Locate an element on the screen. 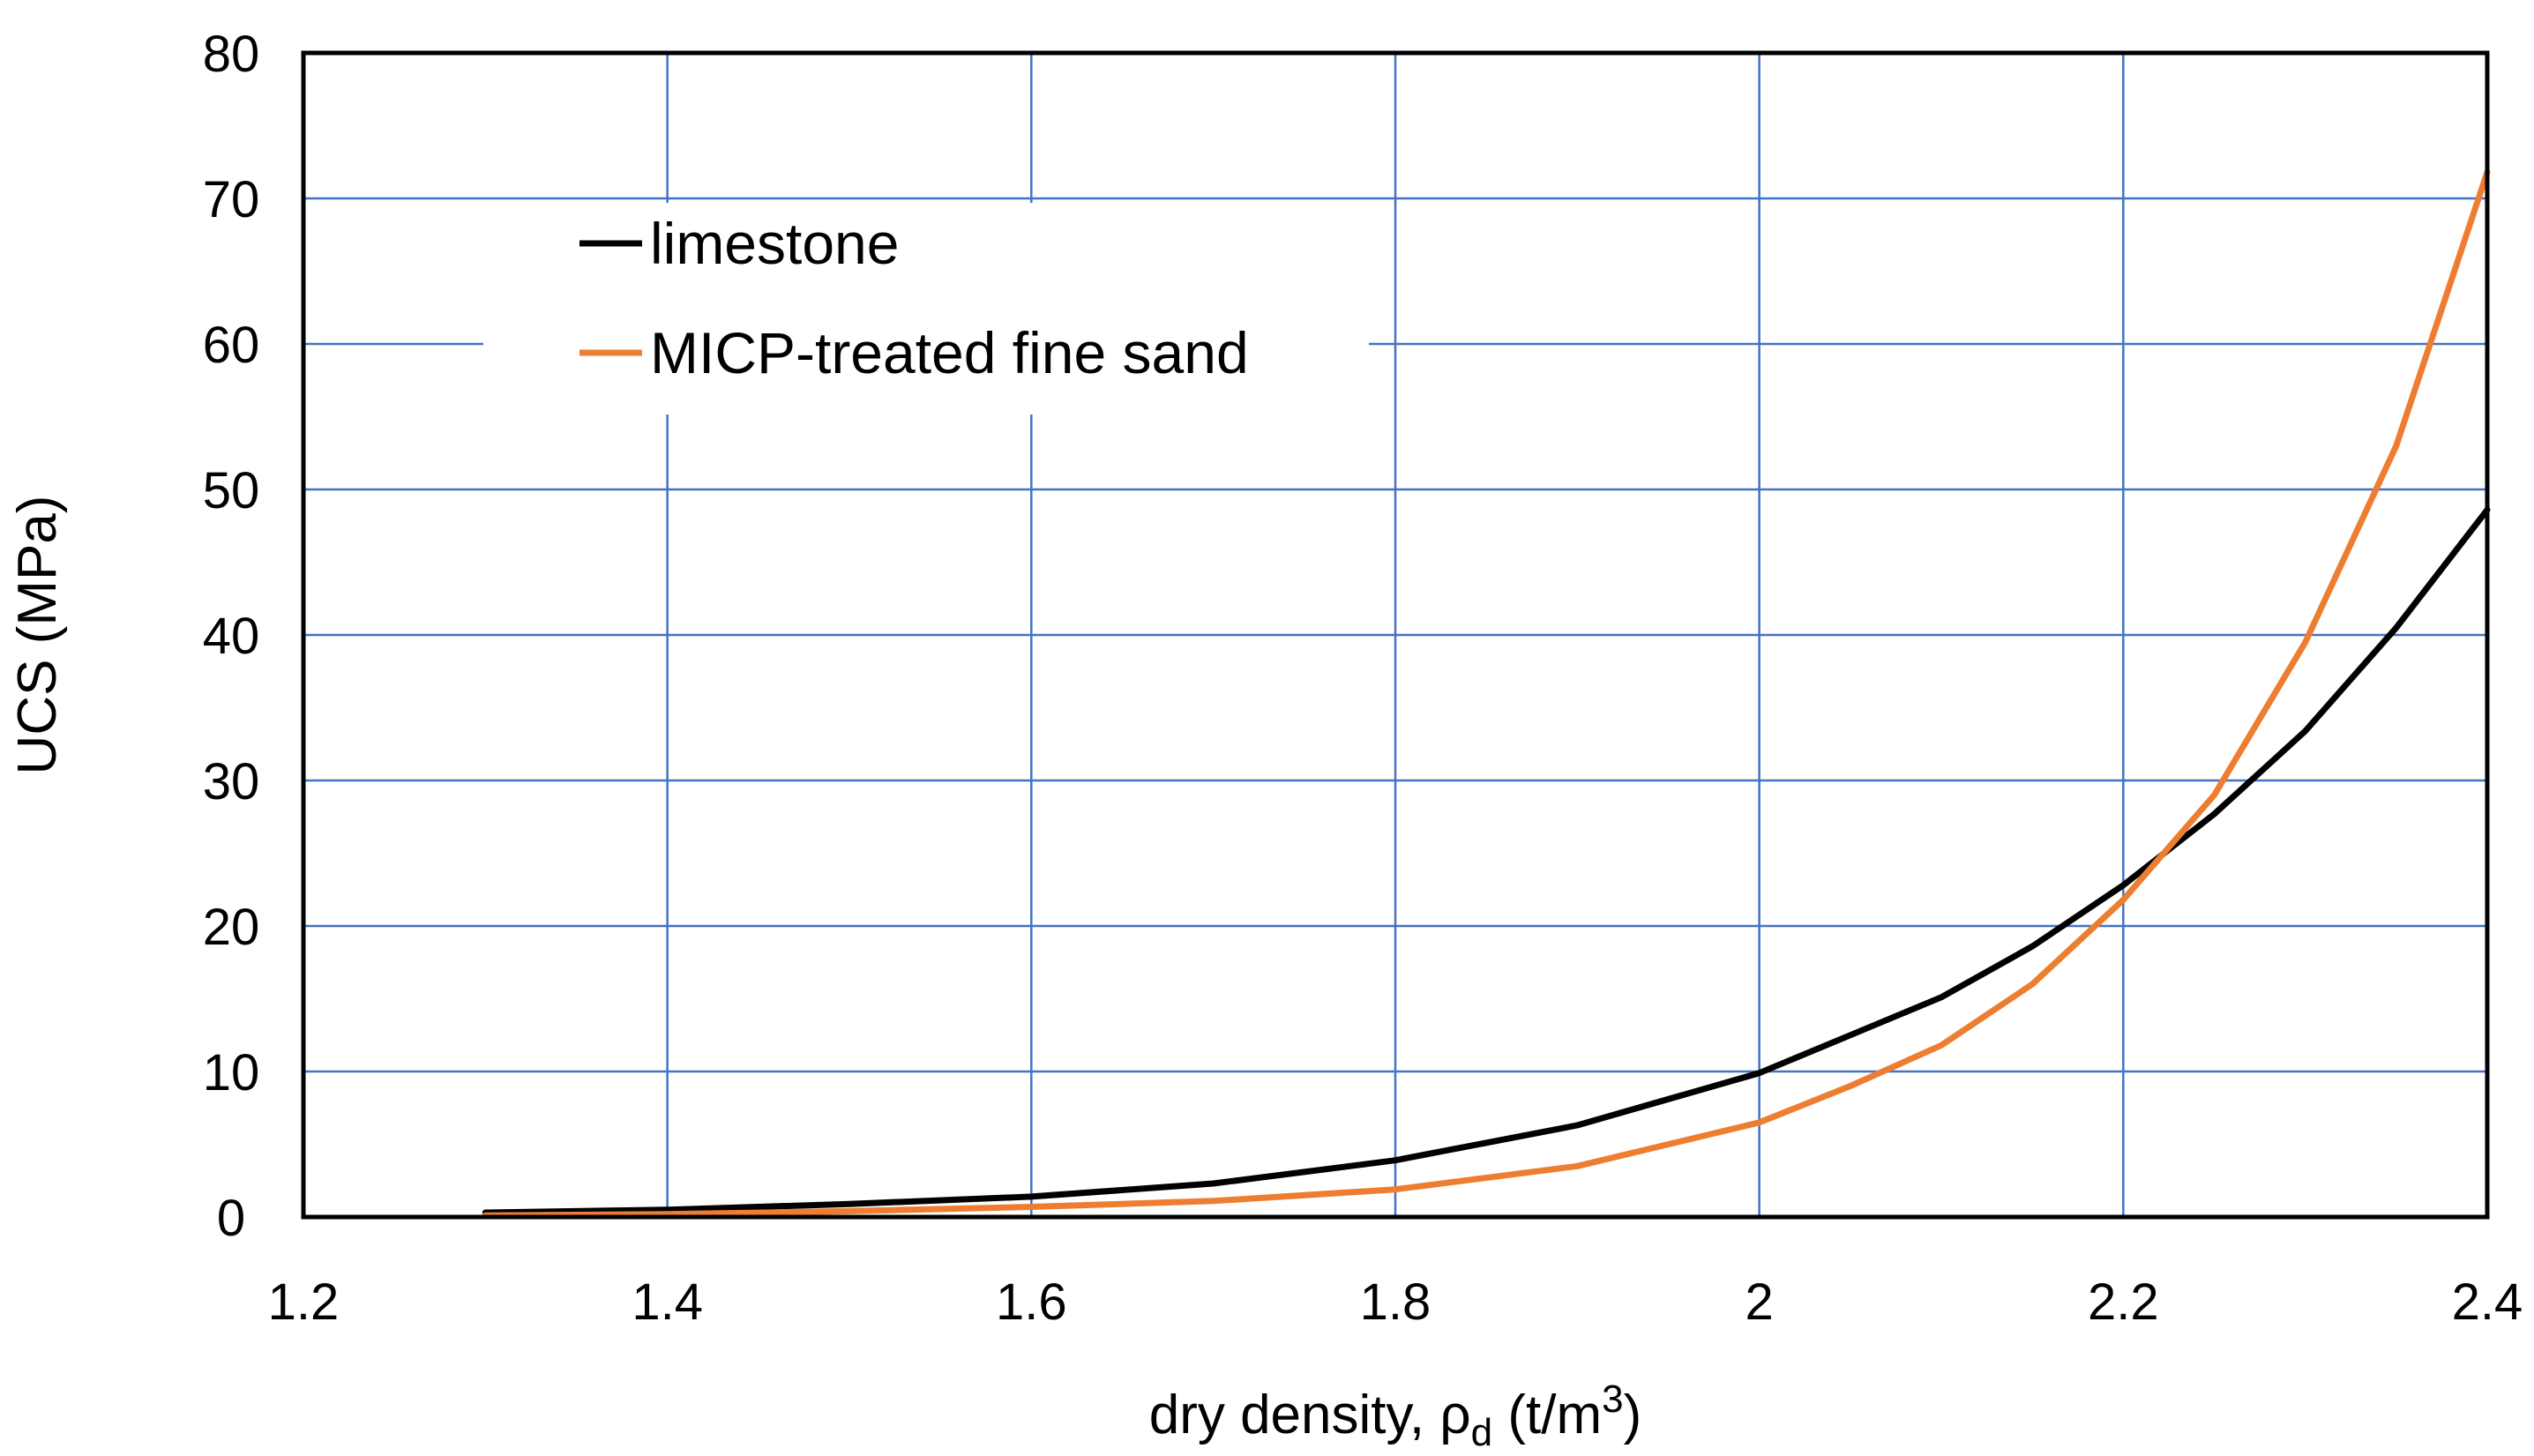 This screenshot has width=2534, height=1456. x-axis-title: dry density, ρd (t/m3) is located at coordinates (1395, 1416).